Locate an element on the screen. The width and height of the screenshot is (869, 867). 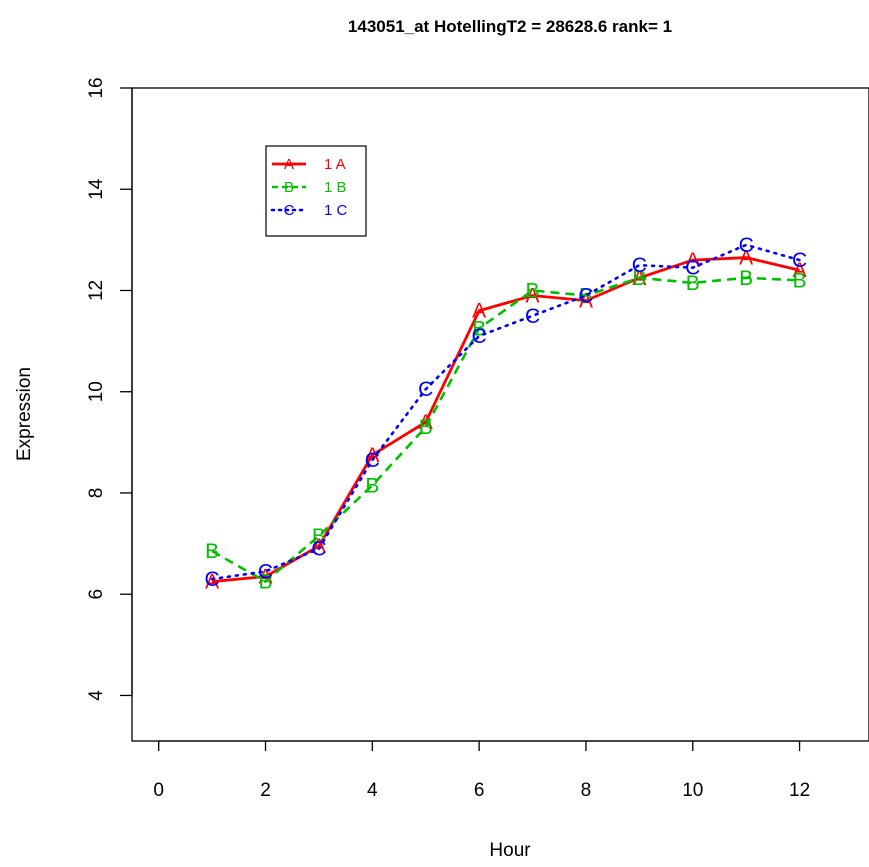
y-tick-label: 6 is located at coordinates (96, 594).